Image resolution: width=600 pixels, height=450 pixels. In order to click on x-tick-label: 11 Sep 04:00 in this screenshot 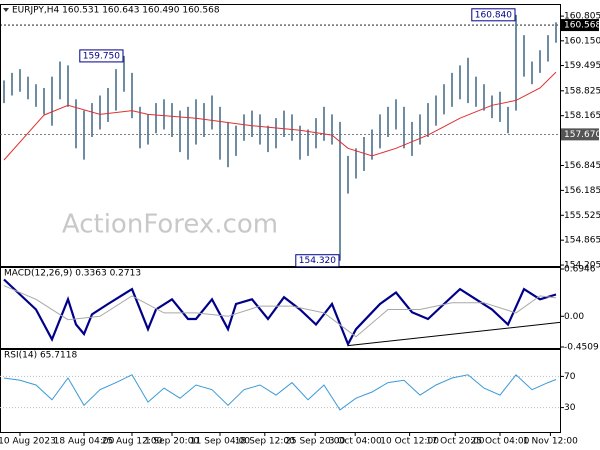, I will do `click(220, 442)`.